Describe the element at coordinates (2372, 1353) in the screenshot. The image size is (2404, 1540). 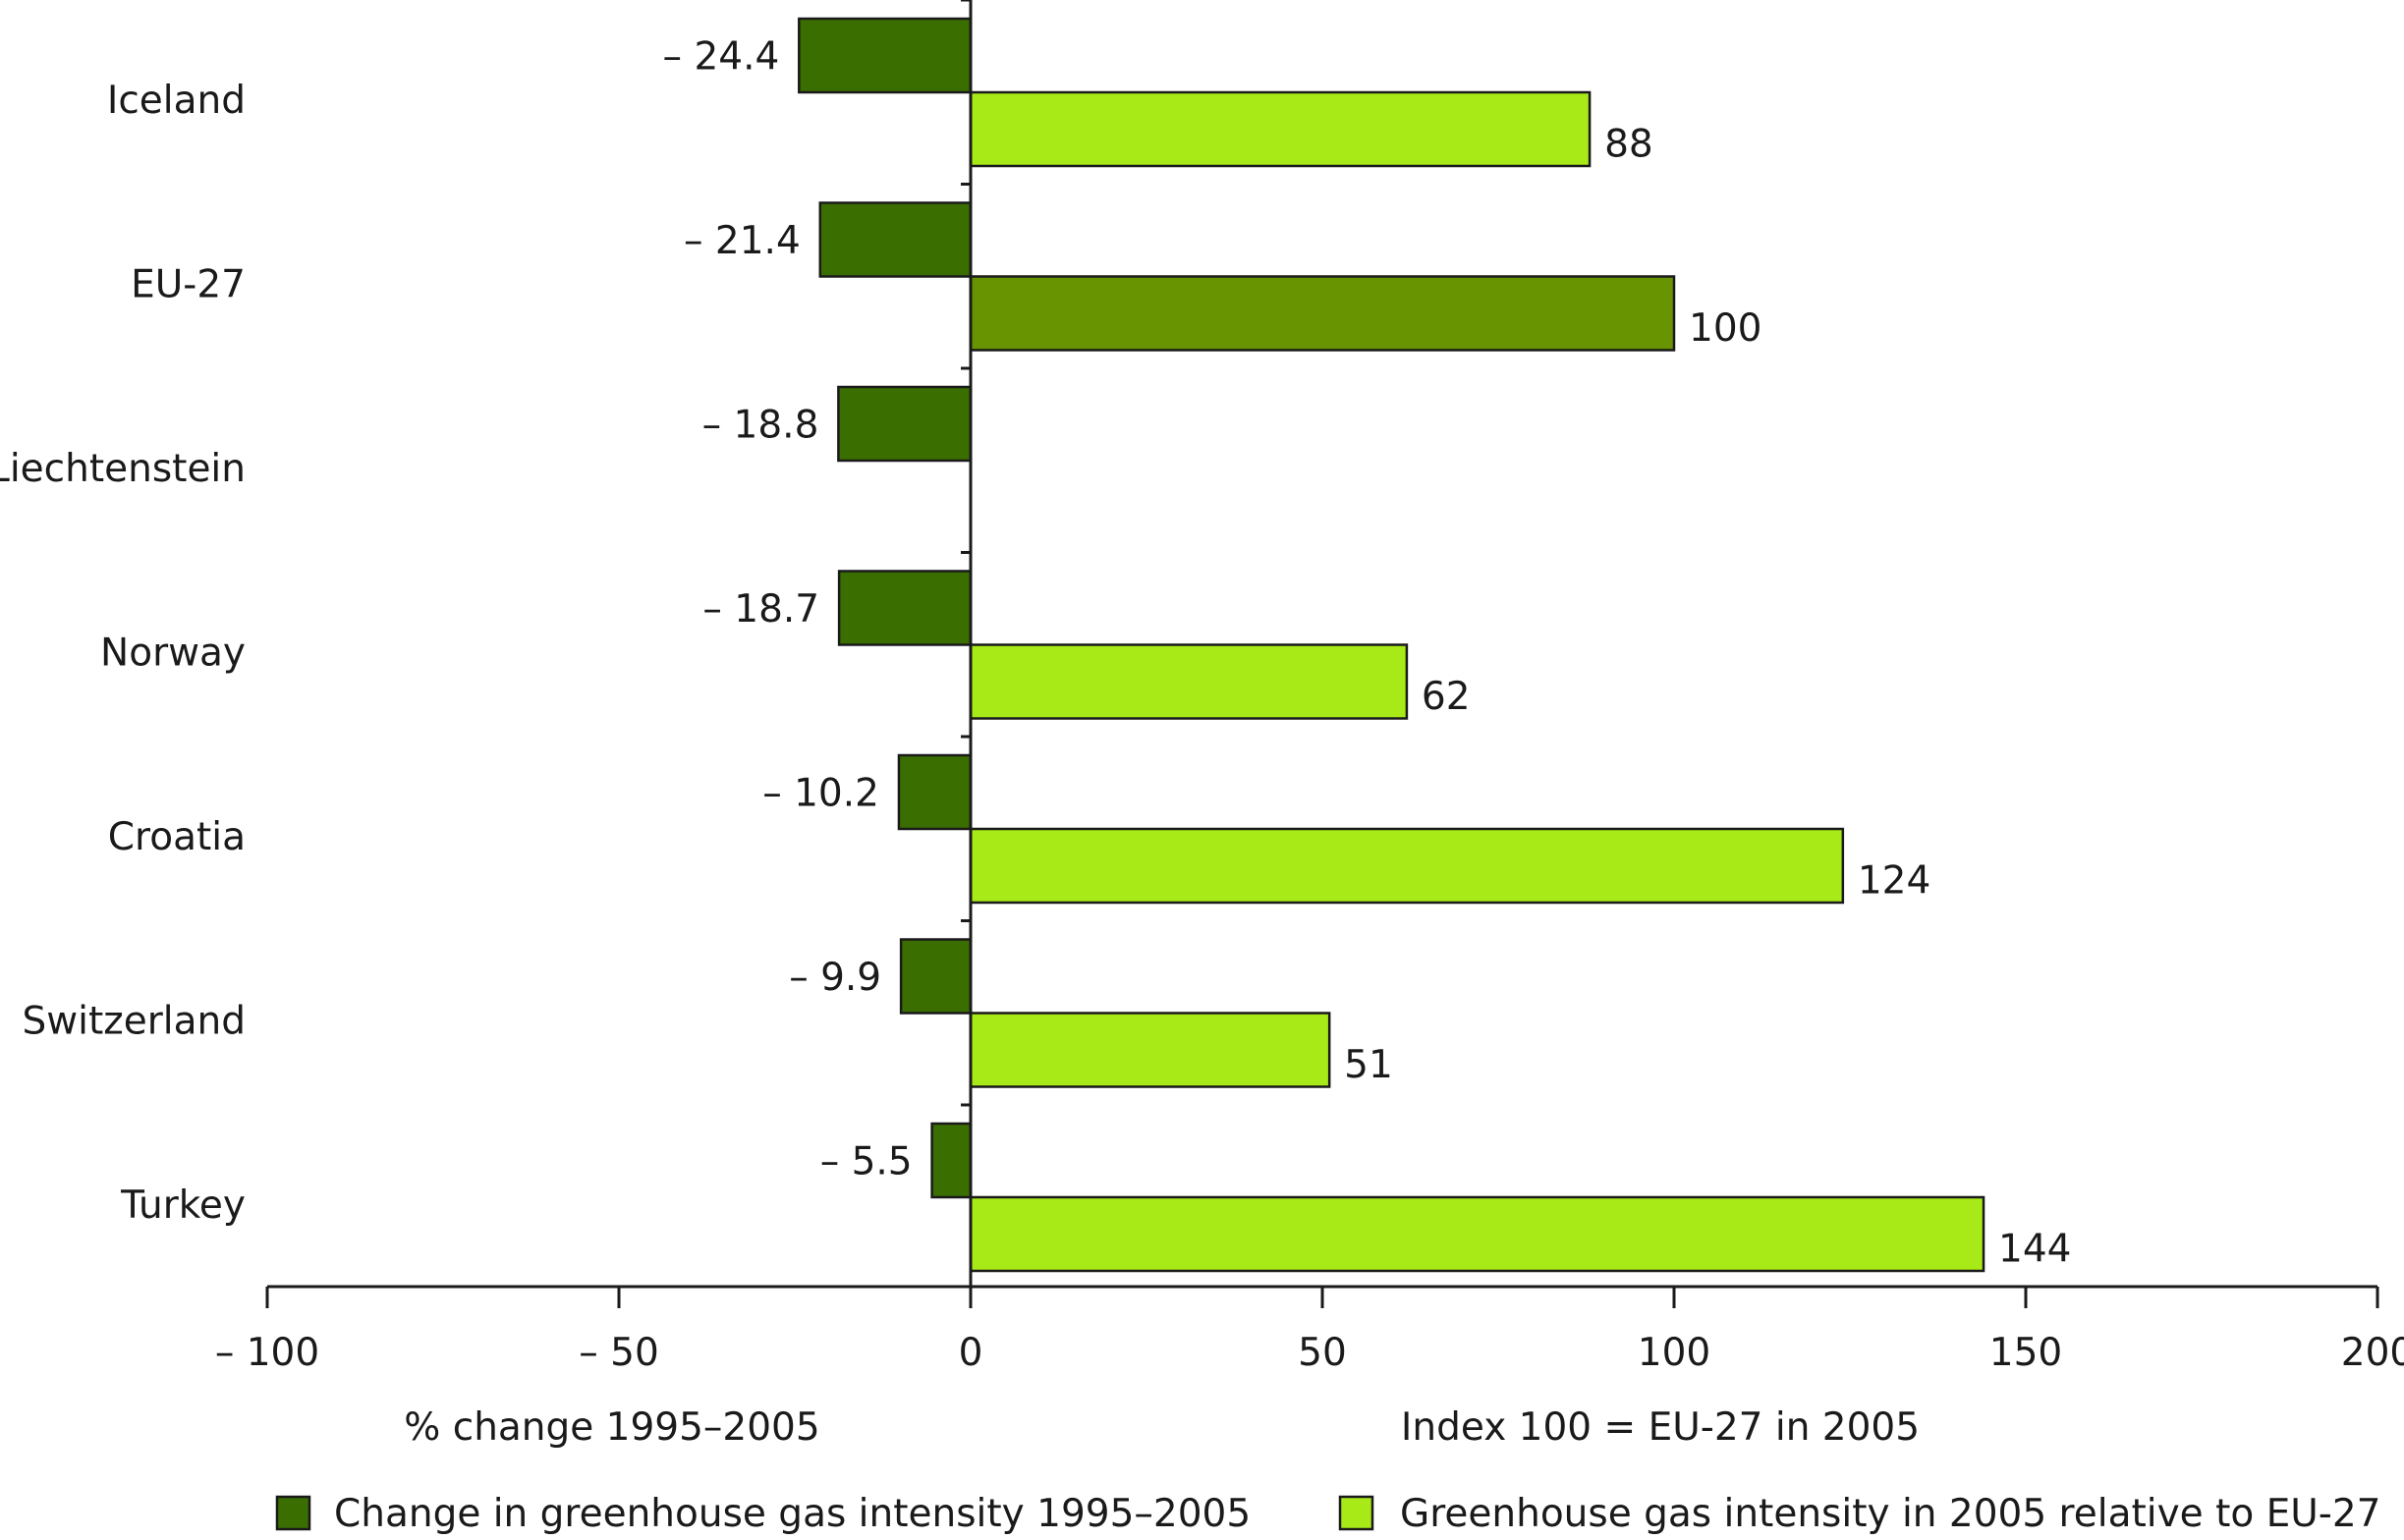
I see `x-tick-label: 200` at that location.